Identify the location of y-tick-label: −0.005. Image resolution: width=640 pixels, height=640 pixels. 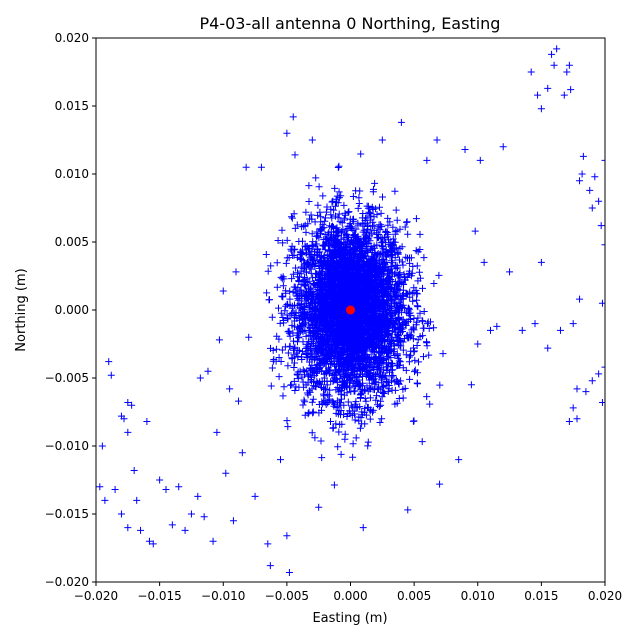
(67, 378).